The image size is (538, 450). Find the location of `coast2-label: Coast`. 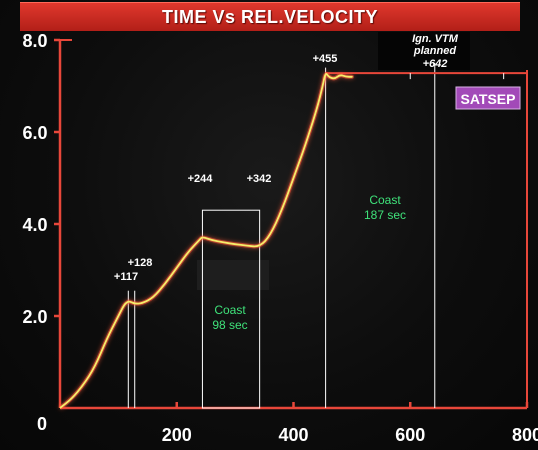

coast2-label: Coast is located at coordinates (385, 200).